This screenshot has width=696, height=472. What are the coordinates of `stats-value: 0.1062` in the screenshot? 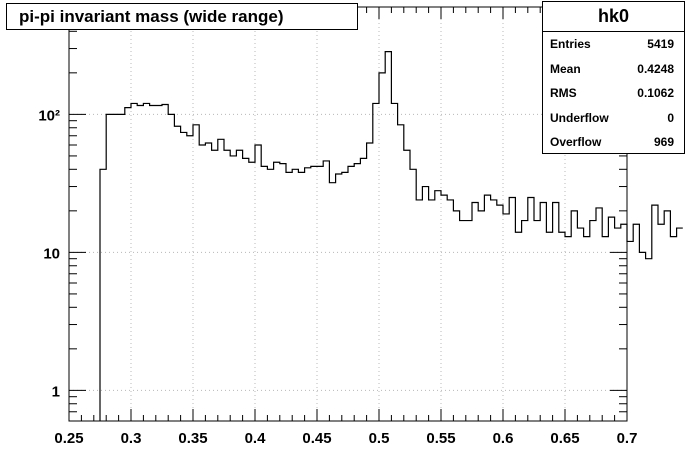 It's located at (655, 93).